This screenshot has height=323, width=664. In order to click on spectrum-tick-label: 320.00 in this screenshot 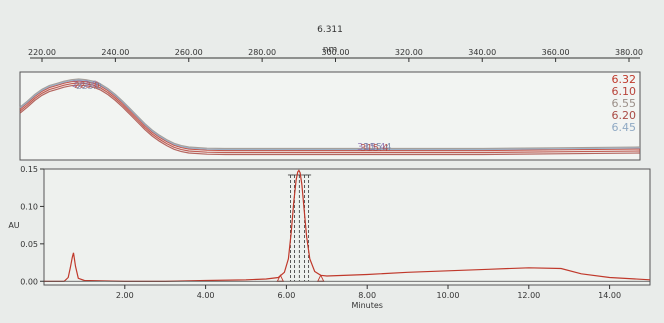, I will do `click(409, 52)`.